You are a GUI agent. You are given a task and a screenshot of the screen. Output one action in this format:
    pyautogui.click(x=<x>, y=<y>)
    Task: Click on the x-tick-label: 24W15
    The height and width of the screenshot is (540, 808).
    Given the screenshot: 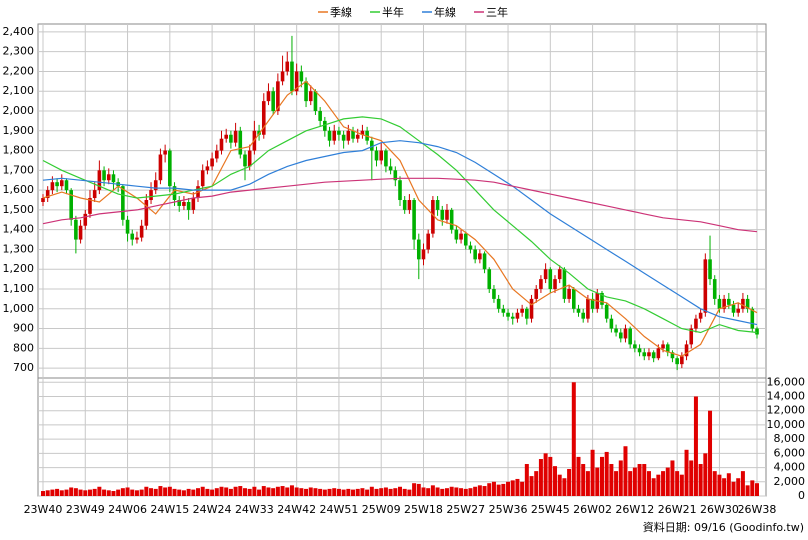 What is the action you would take?
    pyautogui.click(x=169, y=509)
    